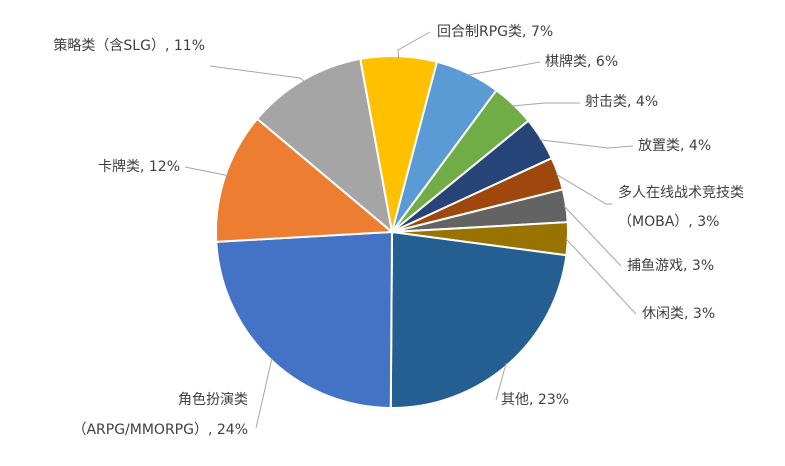 The image size is (785, 466). I want to click on category-name: 多人在线战术竞技类, so click(681, 192).